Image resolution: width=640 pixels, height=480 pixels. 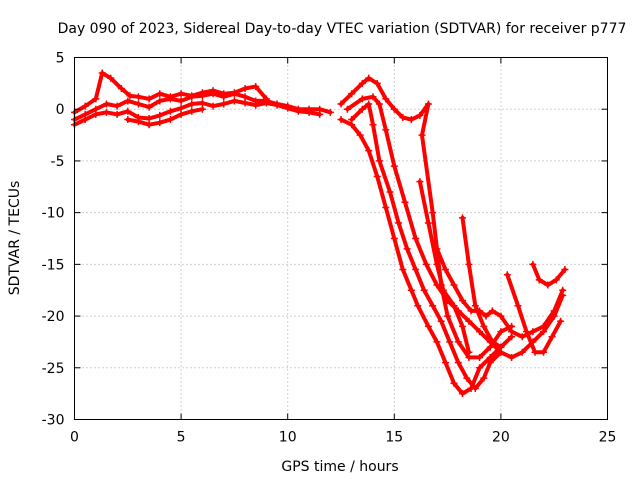 I want to click on y-tick-label: 0, so click(x=60, y=110).